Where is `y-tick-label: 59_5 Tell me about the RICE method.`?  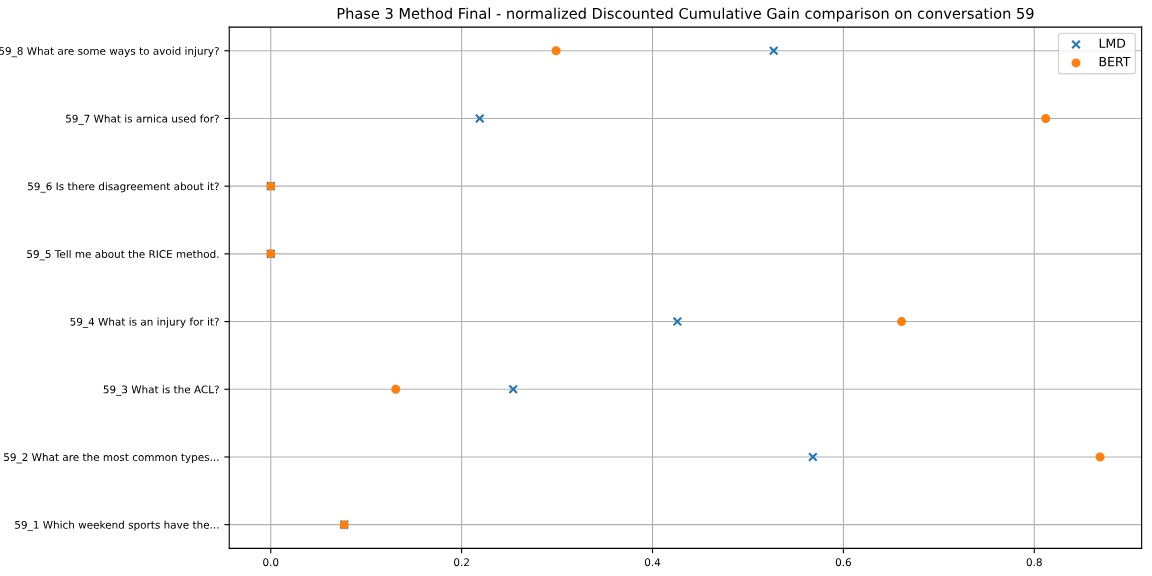
y-tick-label: 59_5 Tell me about the RICE method. is located at coordinates (123, 255).